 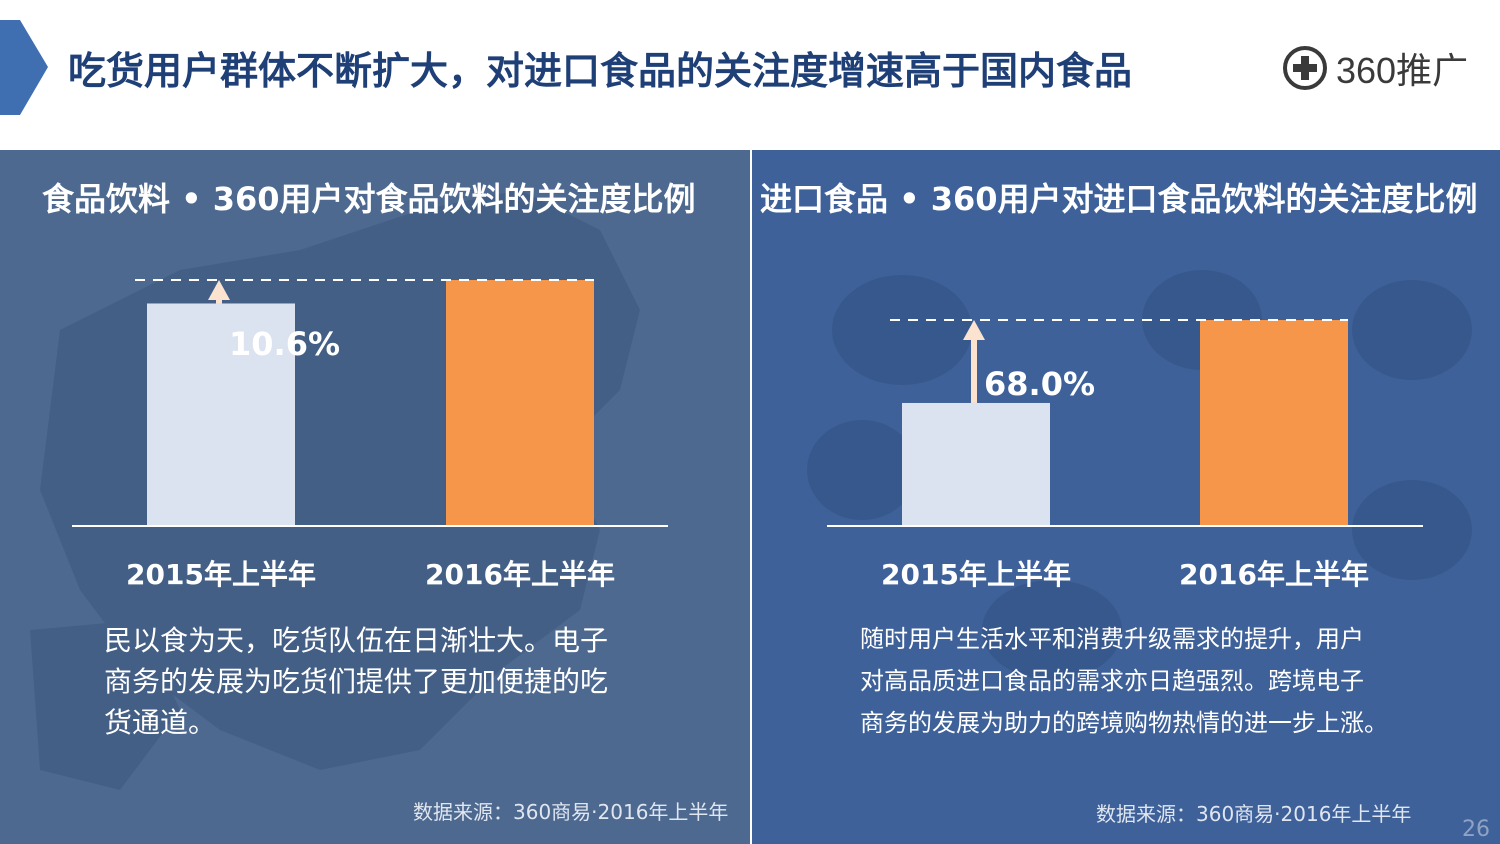 I want to click on left-data-source: 数据来源：360商易·2016年上半年, so click(x=571, y=812).